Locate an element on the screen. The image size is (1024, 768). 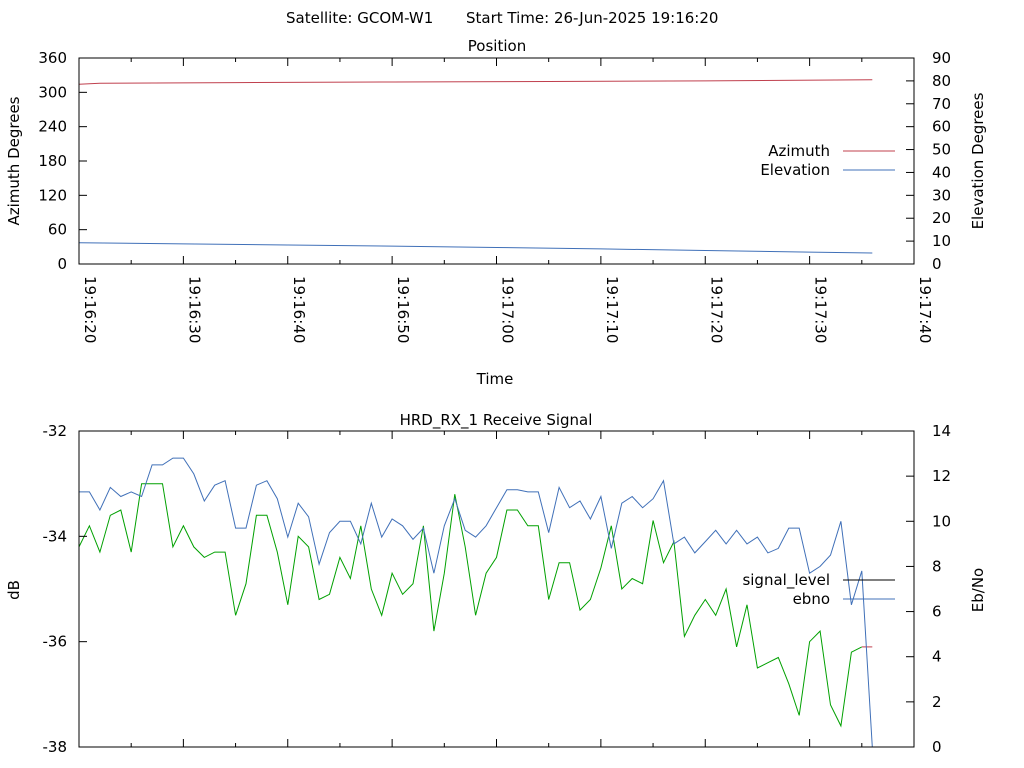
signal-legend: signal_level ebno is located at coordinates (818, 589).